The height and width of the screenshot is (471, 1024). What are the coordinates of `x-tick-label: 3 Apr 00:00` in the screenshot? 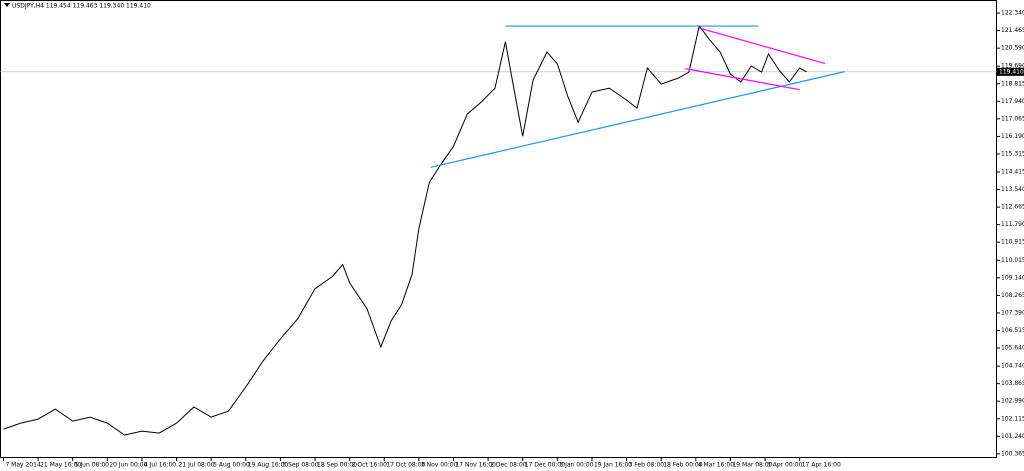 It's located at (784, 465).